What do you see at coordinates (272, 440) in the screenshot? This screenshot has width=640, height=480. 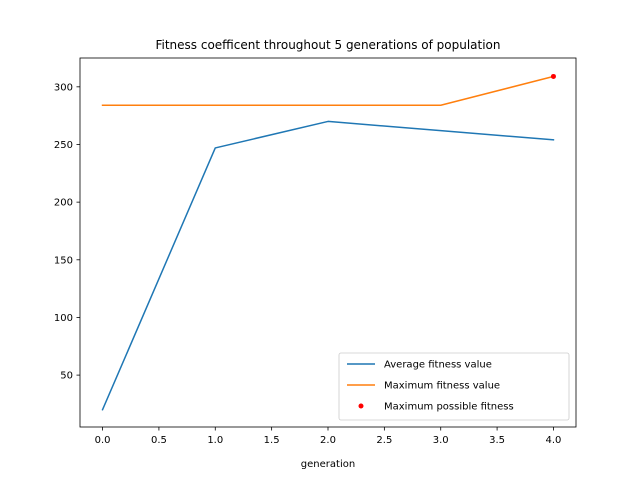 I see `x-tick-label-3: 1.5` at bounding box center [272, 440].